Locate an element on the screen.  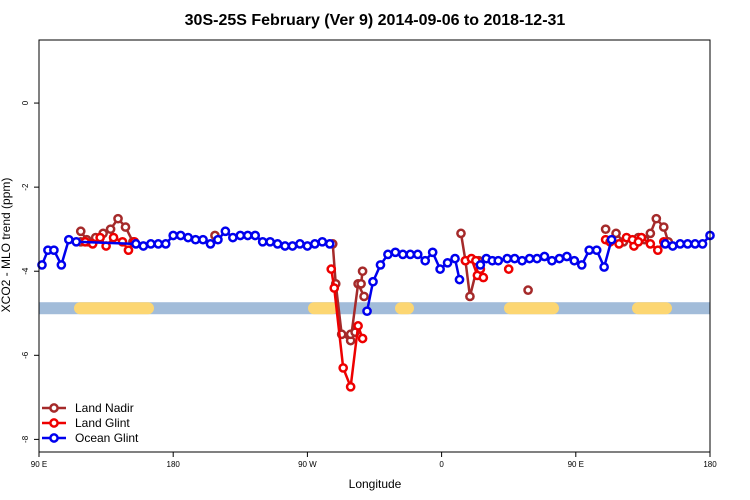
legend-item-1: Land Glint is located at coordinates (86, 423).